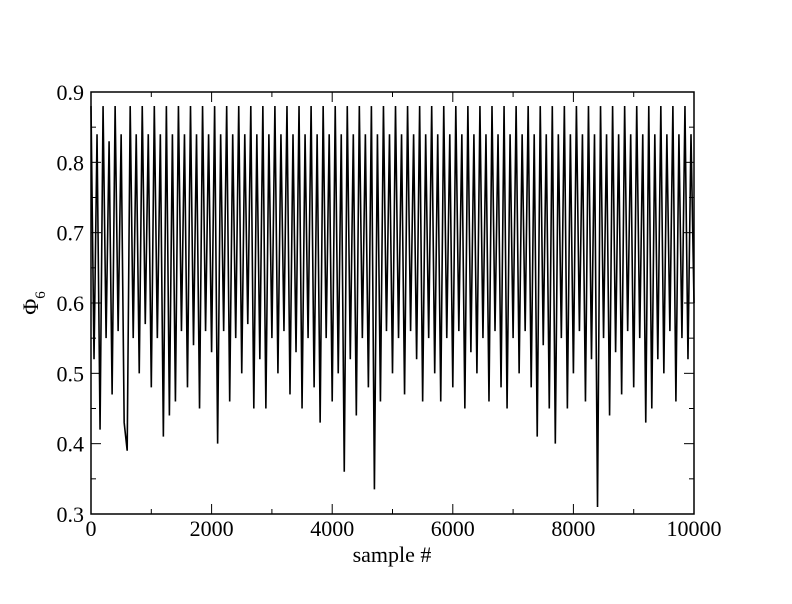 Image resolution: width=792 pixels, height=604 pixels. Describe the element at coordinates (71, 233) in the screenshot. I see `y-tick-label: 0.7` at that location.